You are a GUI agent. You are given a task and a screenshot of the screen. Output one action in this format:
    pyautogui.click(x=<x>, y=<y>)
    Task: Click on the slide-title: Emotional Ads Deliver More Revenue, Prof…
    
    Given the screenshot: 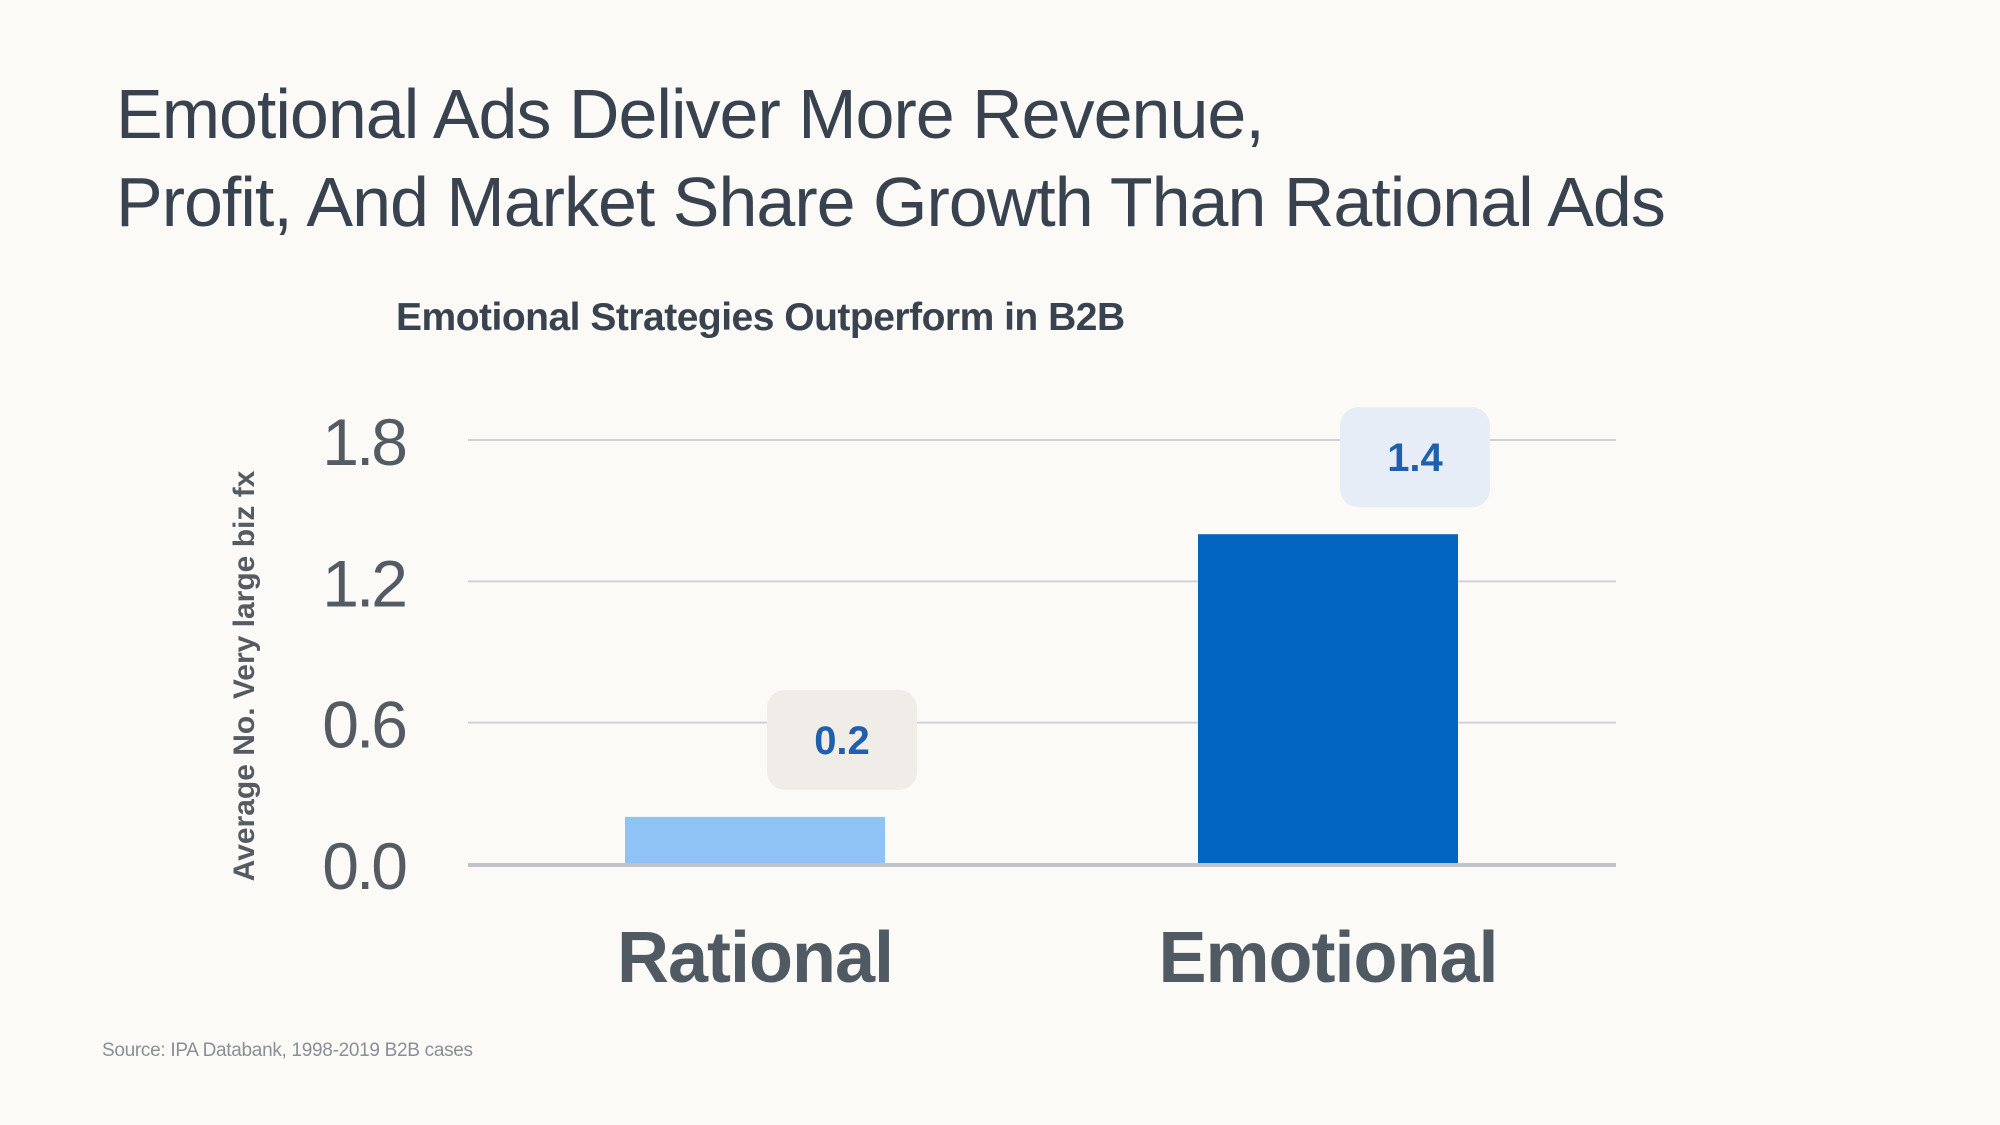 What is the action you would take?
    pyautogui.click(x=996, y=158)
    